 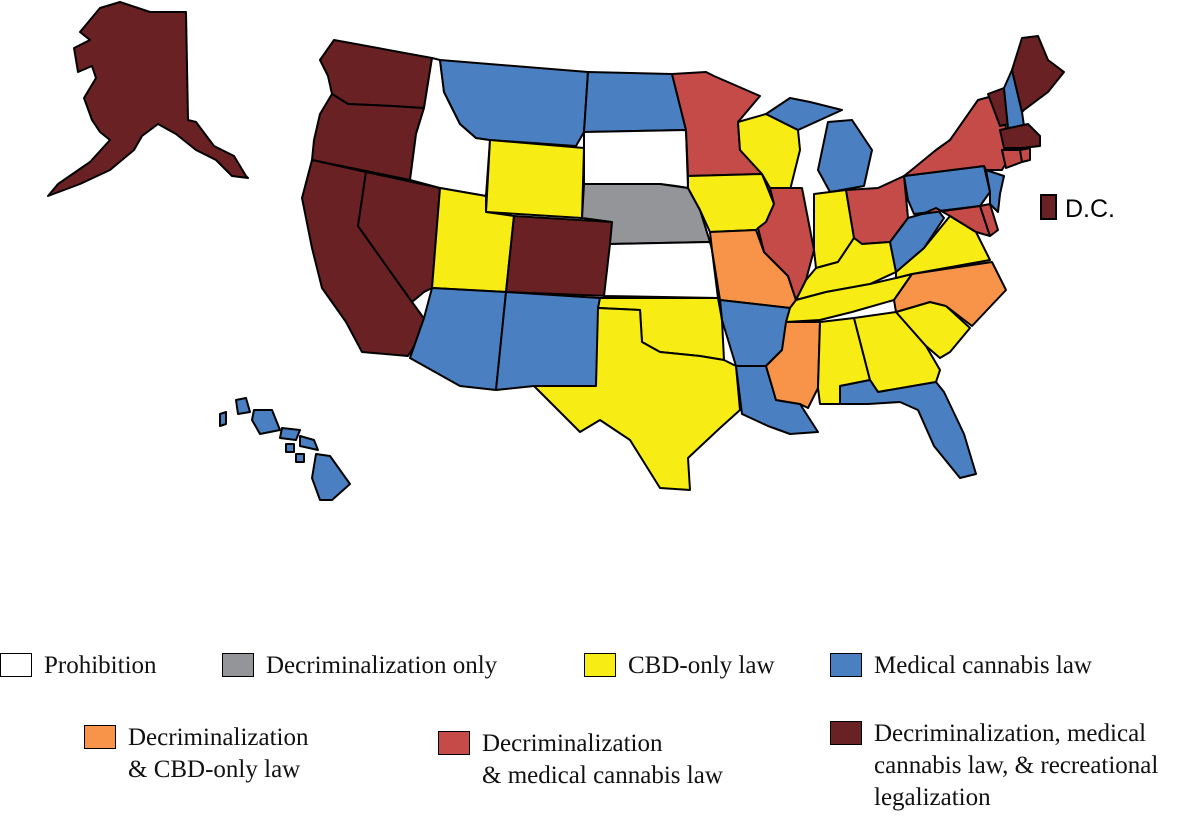 I want to click on legend-label-line: Medical cannabis law, so click(x=983, y=665).